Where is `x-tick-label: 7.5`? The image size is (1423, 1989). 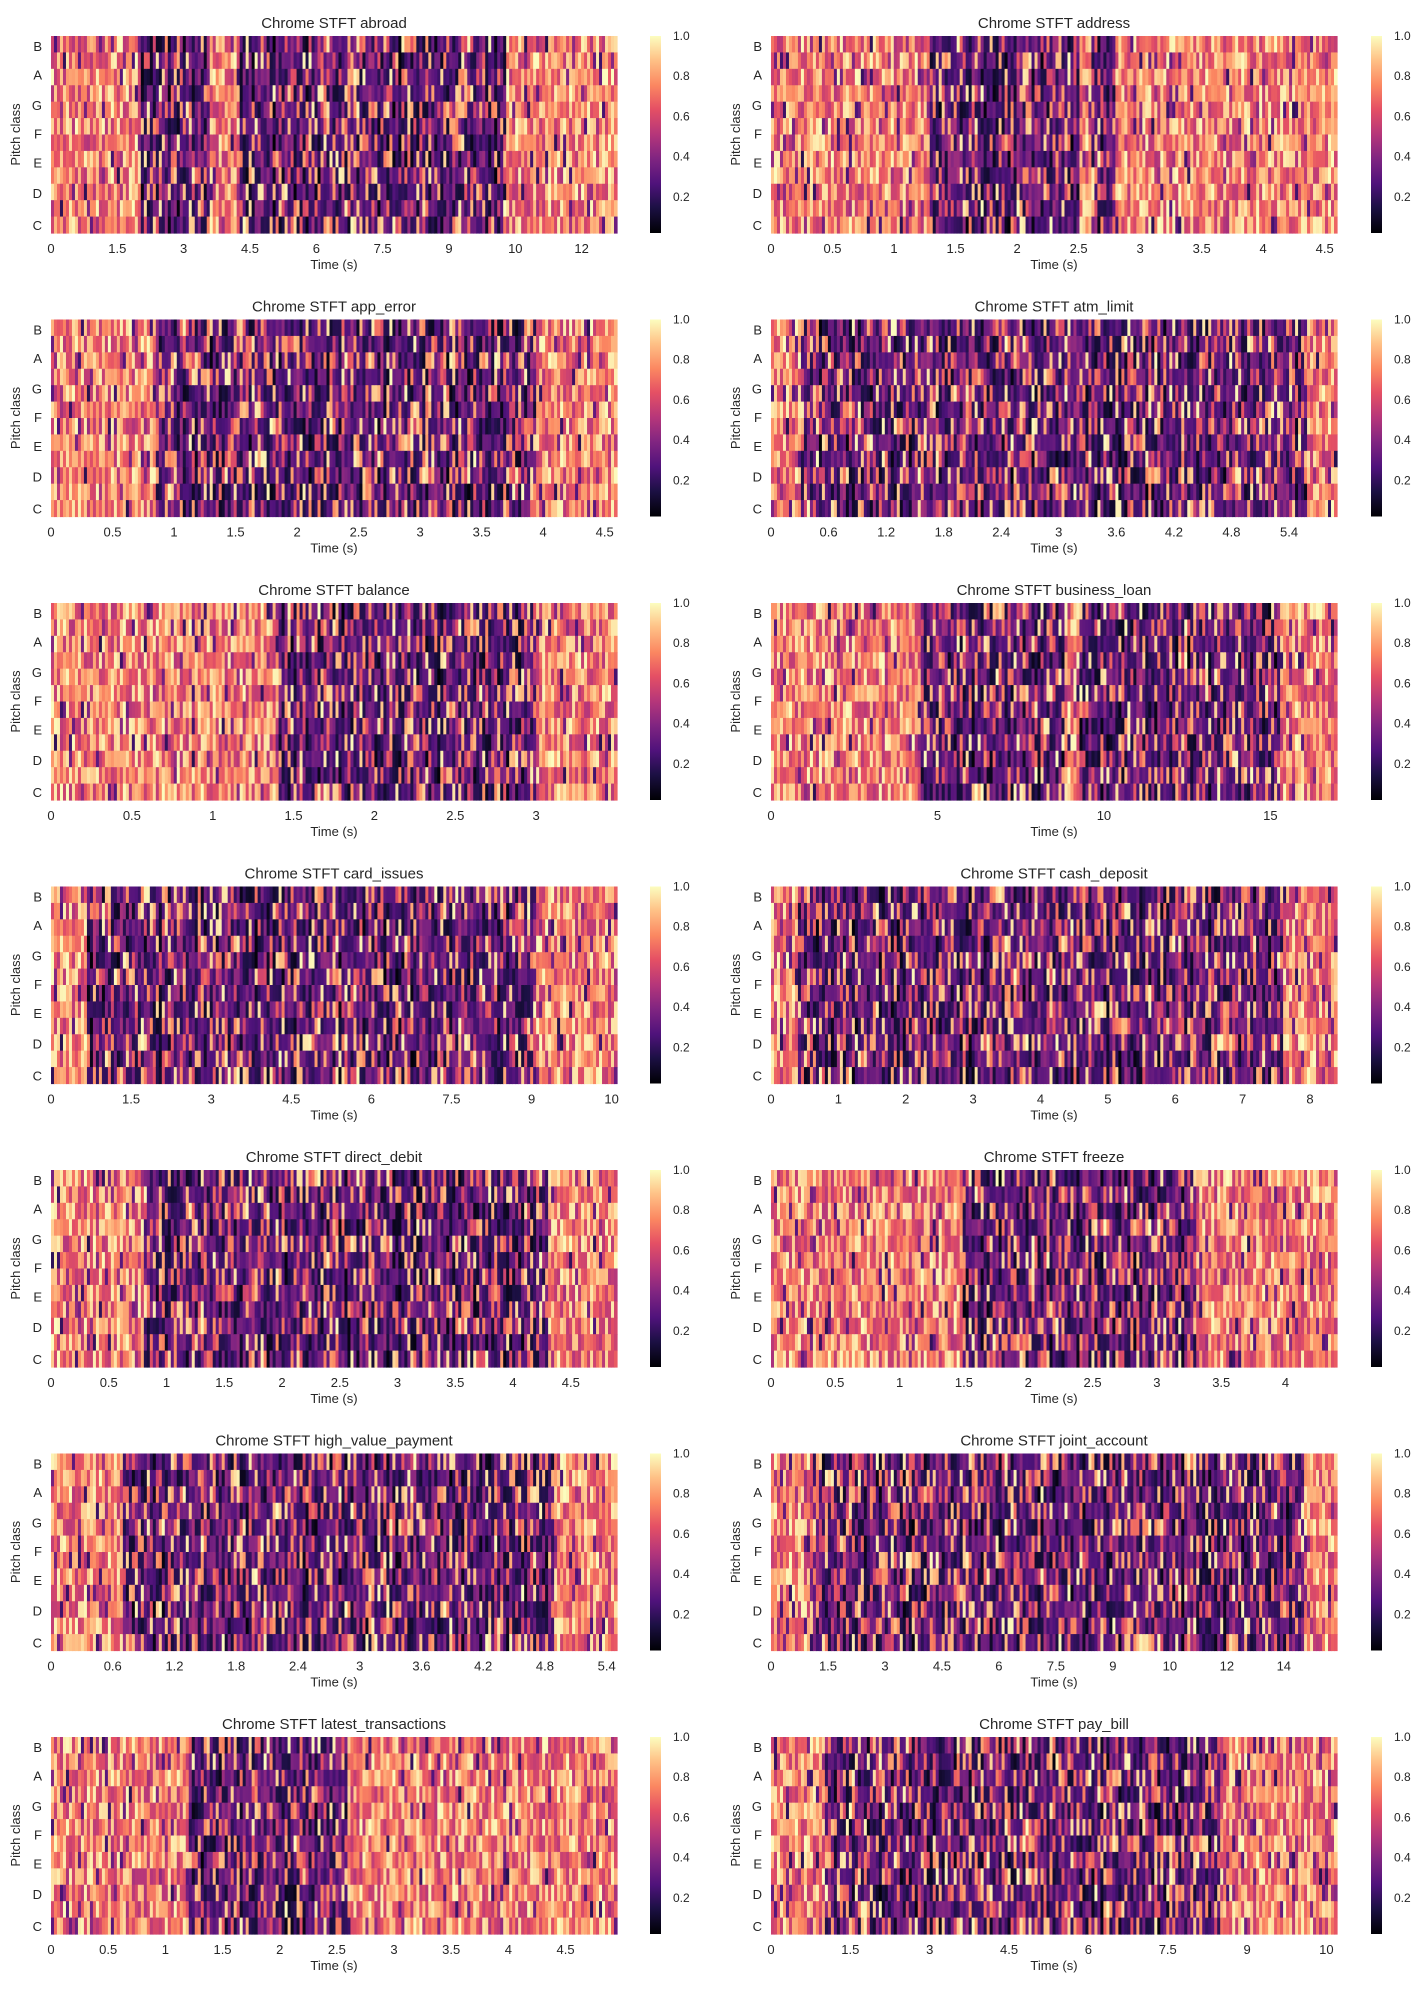 x-tick-label: 7.5 is located at coordinates (383, 248).